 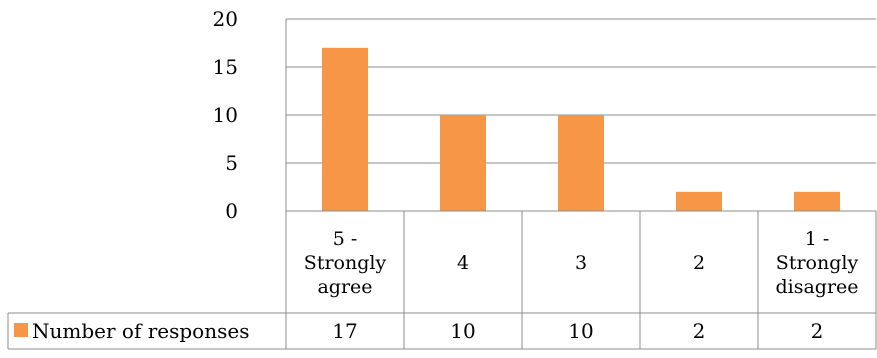 I want to click on category-label-line: 4, so click(x=463, y=263).